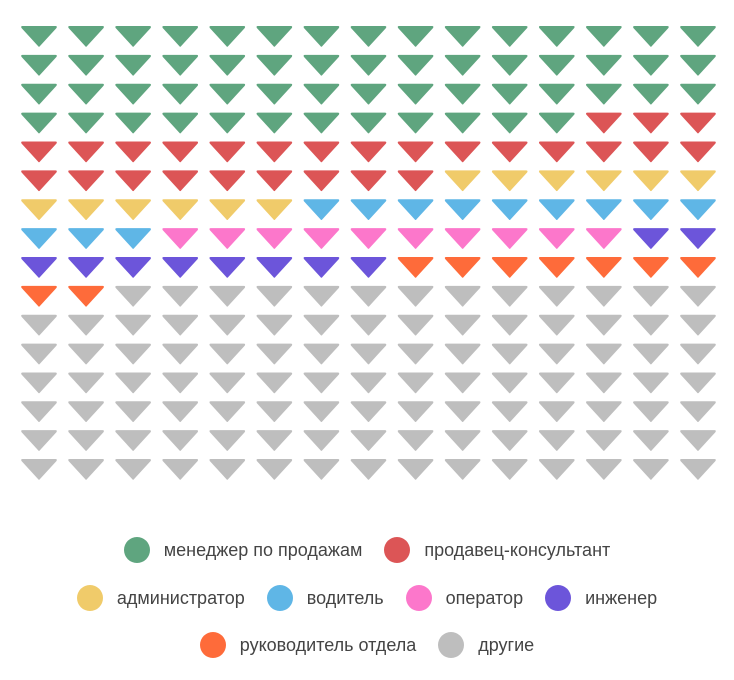 This screenshot has height=680, width=734. What do you see at coordinates (367, 598) in the screenshot?
I see `legend-row-2: администратор водитель оператор инженер` at bounding box center [367, 598].